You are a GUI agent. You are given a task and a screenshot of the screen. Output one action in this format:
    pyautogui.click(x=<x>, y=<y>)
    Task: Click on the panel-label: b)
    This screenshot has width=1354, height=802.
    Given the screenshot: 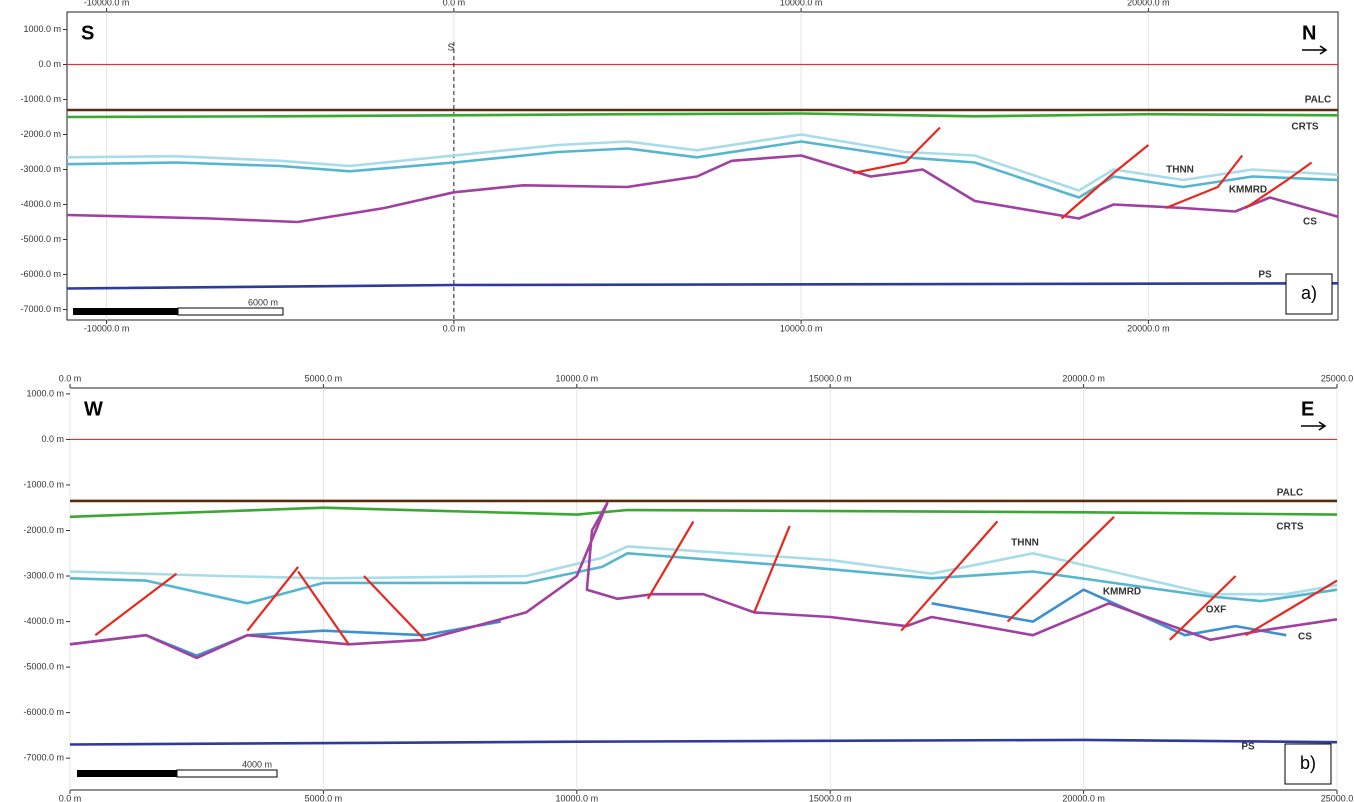 What is the action you would take?
    pyautogui.click(x=1308, y=763)
    